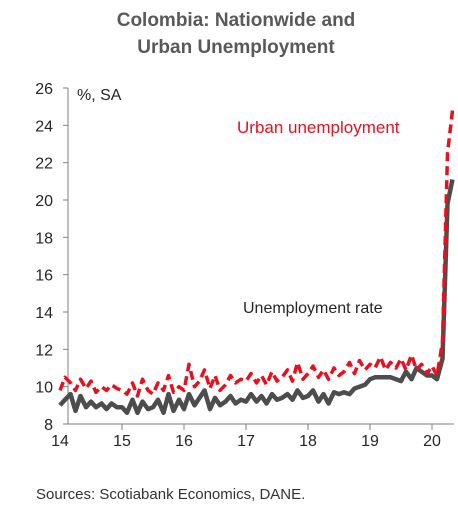 The image size is (458, 508). I want to click on x-tick-label: 20, so click(432, 441).